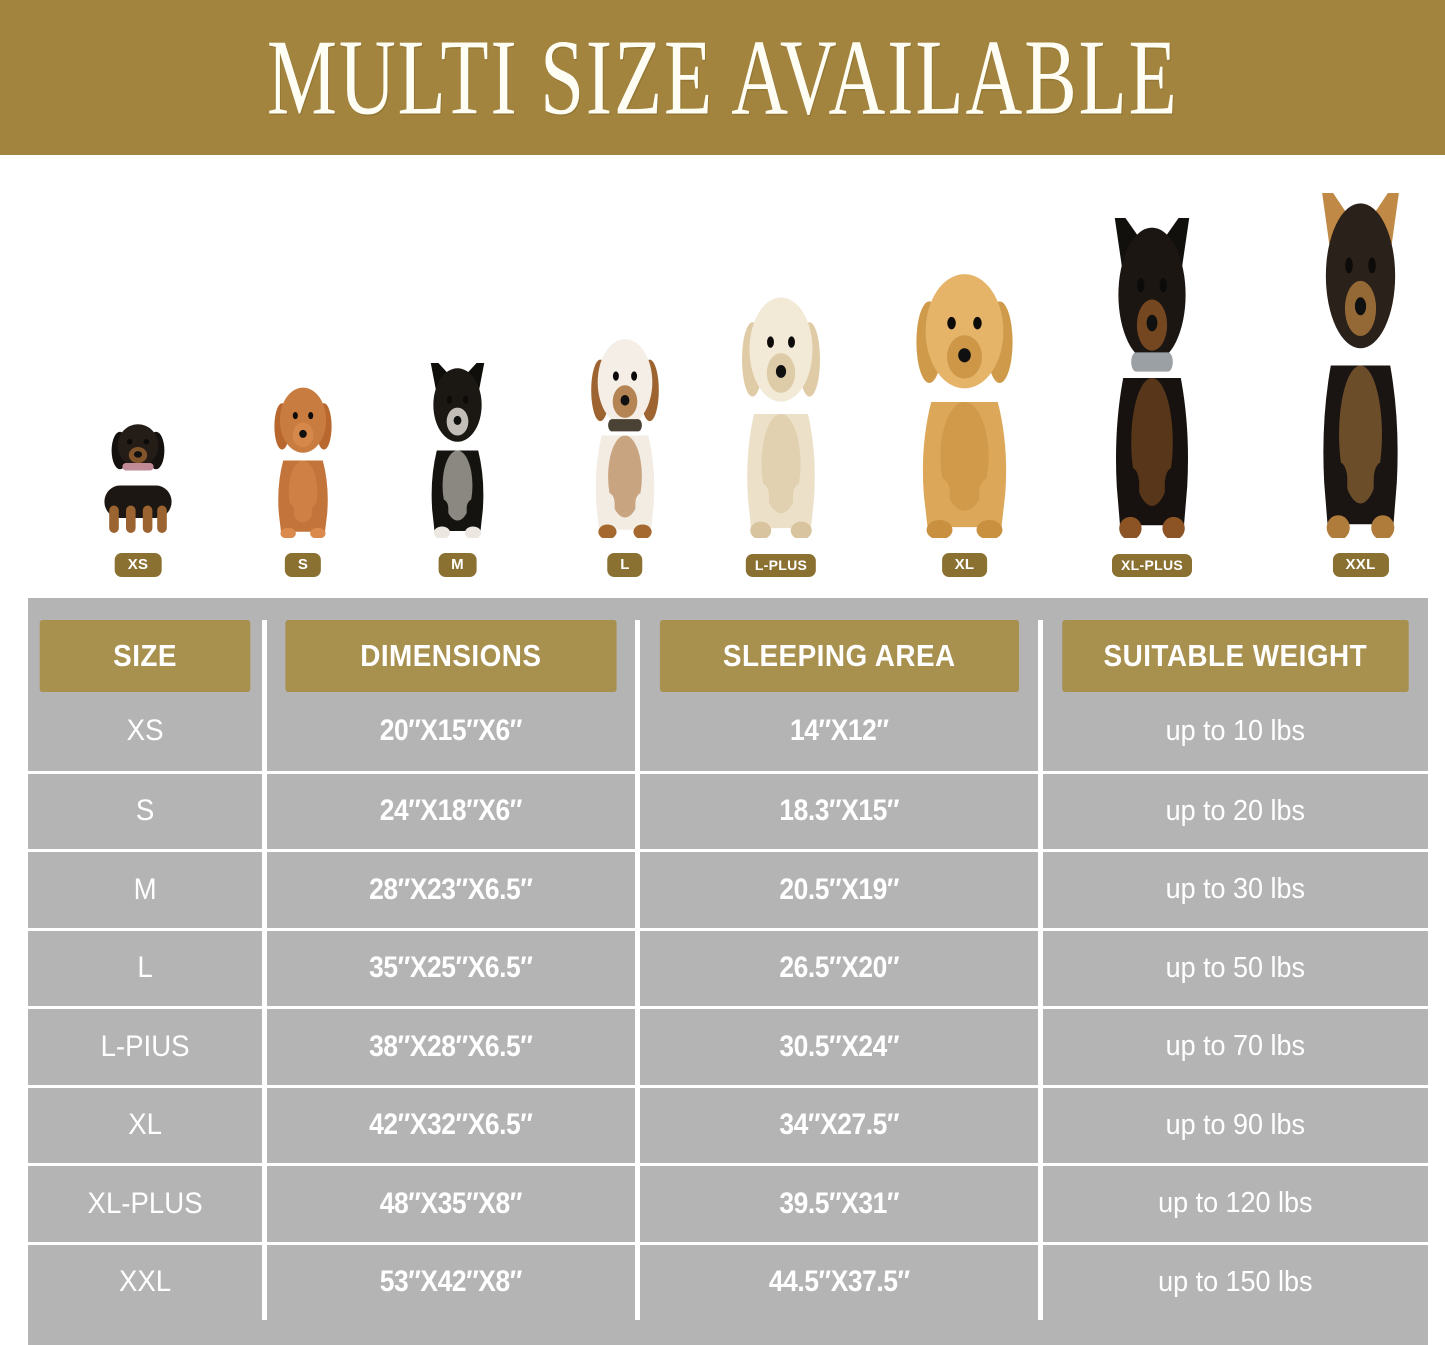 This screenshot has width=1445, height=1345. Describe the element at coordinates (728, 1123) in the screenshot. I see `table-row: XL 42″X32″X6.5″ 34″X27.5″ up to 90 lbs` at that location.